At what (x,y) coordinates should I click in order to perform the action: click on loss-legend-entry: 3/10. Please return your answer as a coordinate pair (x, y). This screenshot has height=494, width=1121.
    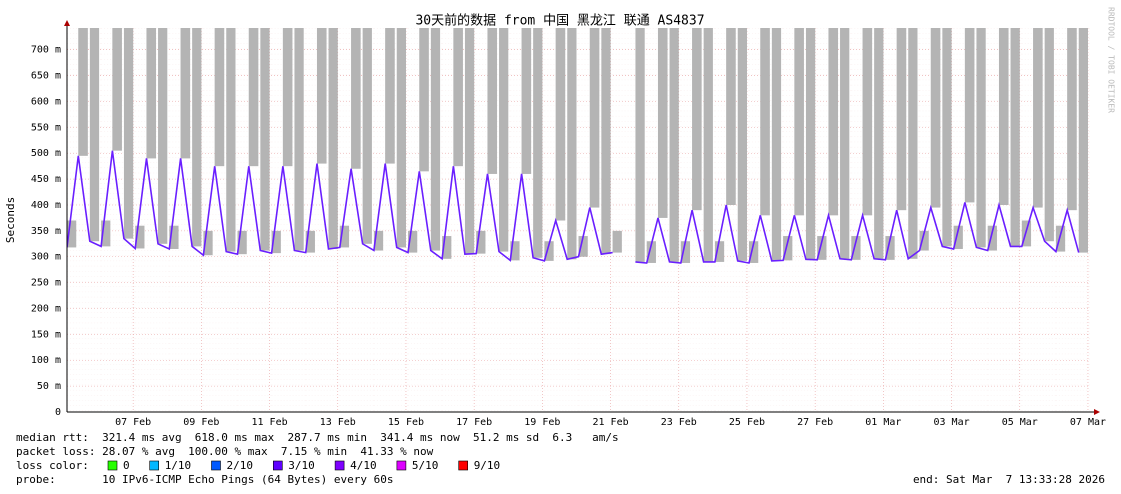
    Looking at the image, I should click on (301, 465).